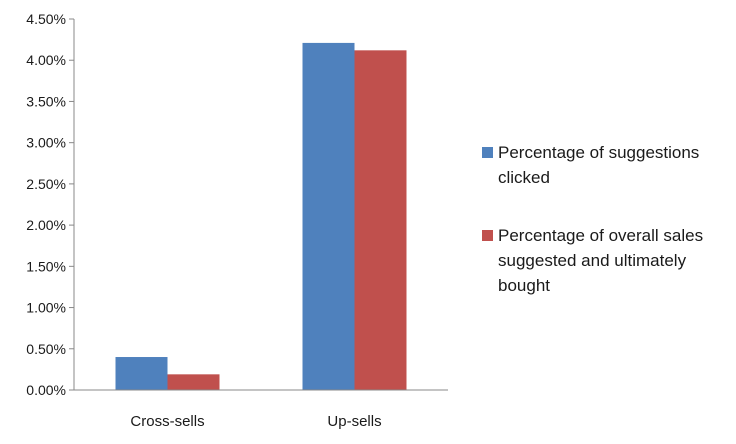  Describe the element at coordinates (46, 390) in the screenshot. I see `y-tick-label: 0.00%` at that location.